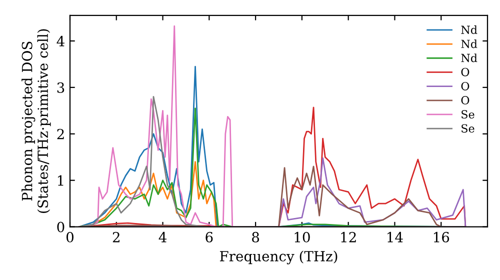 This screenshot has width=500, height=280. Describe the element at coordinates (116, 237) in the screenshot. I see `x-tick-label: 2` at that location.